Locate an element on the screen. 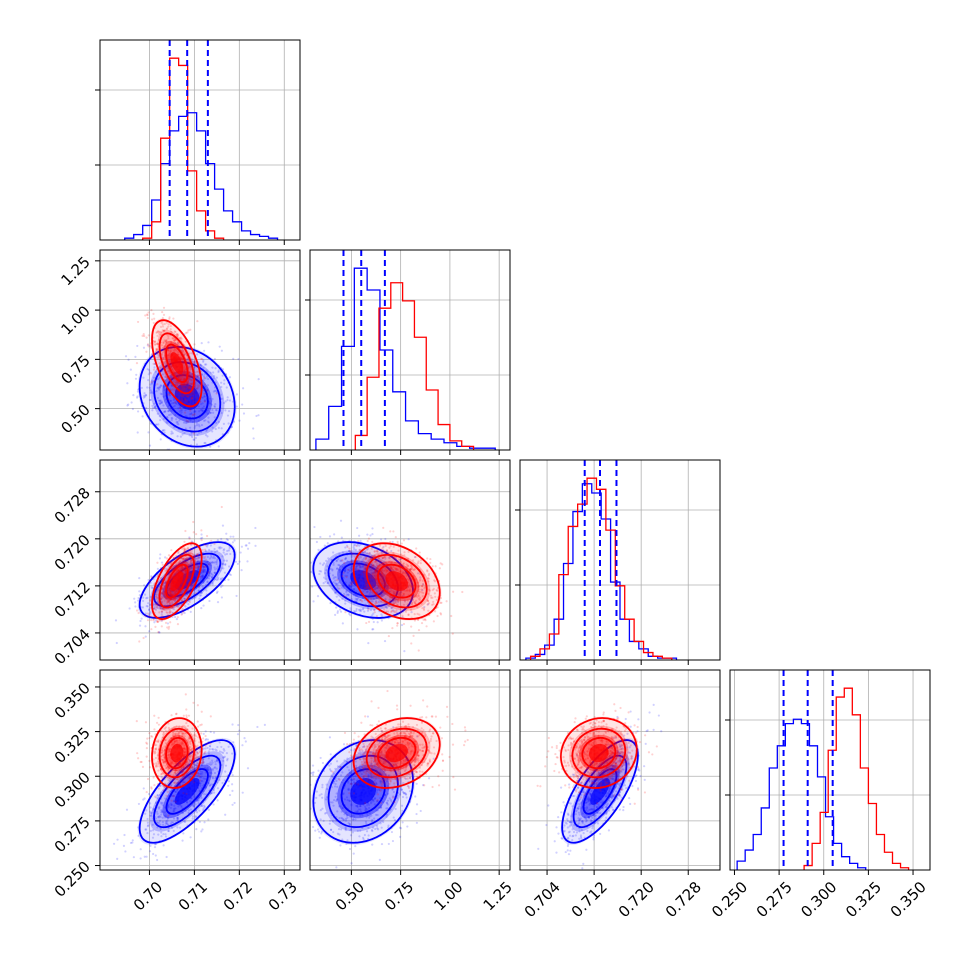 The height and width of the screenshot is (970, 970). x-tick-label: 0.72 is located at coordinates (238, 896).